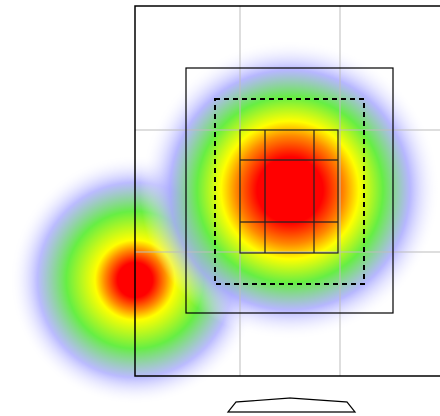  I want to click on stand-icon, so click(291, 405).